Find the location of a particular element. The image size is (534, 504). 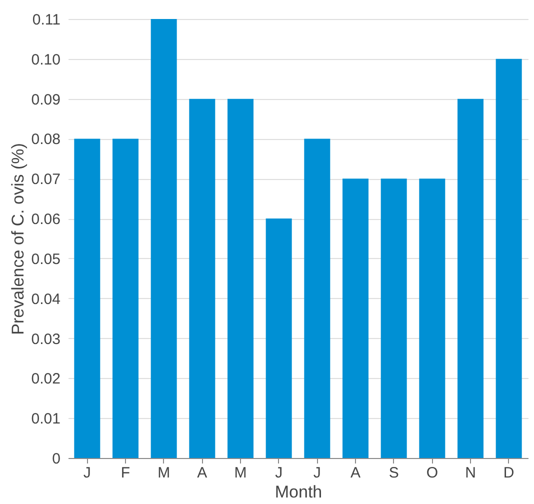

x-tick-label: S is located at coordinates (393, 473).